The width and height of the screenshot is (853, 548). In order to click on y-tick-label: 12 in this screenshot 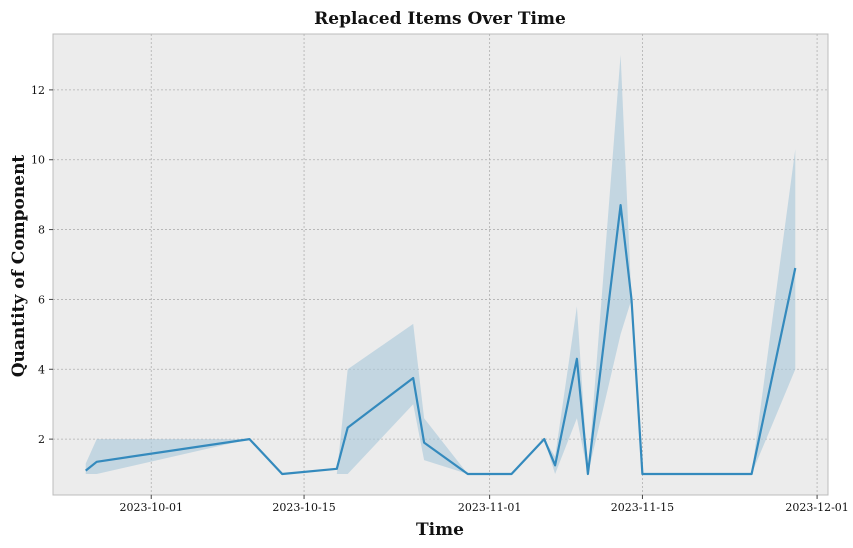, I will do `click(38, 90)`.